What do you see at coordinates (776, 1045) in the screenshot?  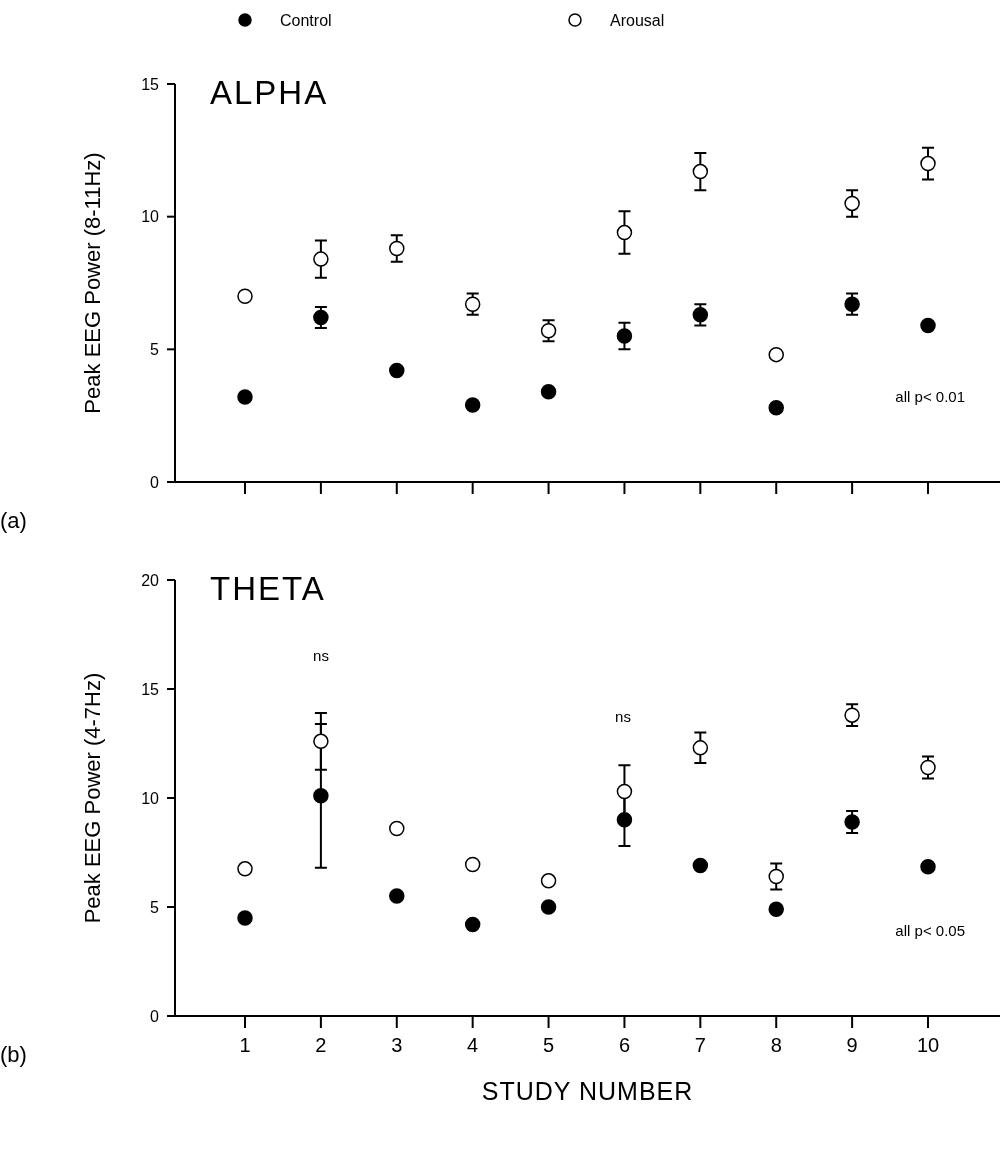 I see `x-tick-label: 8` at bounding box center [776, 1045].